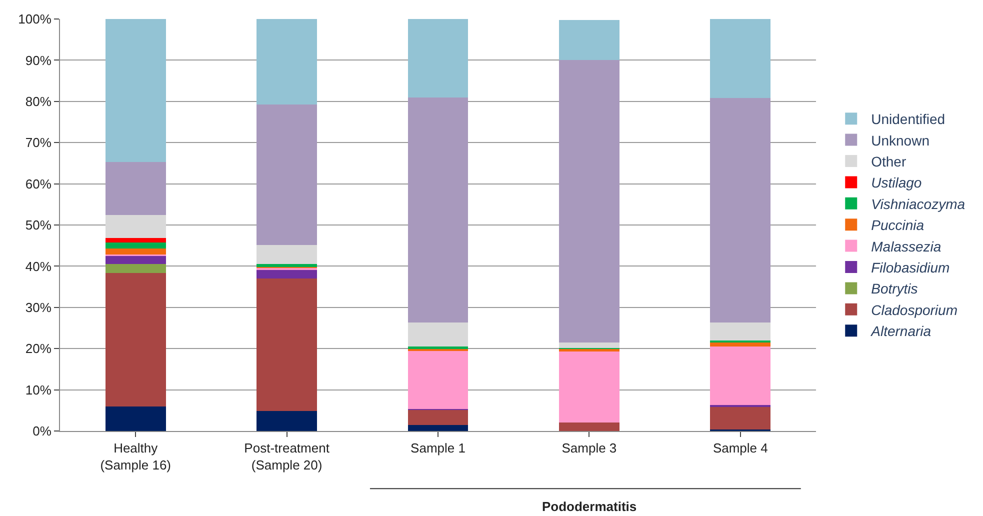 The height and width of the screenshot is (516, 983). What do you see at coordinates (438, 448) in the screenshot?
I see `x-tick-label: Sample 1` at bounding box center [438, 448].